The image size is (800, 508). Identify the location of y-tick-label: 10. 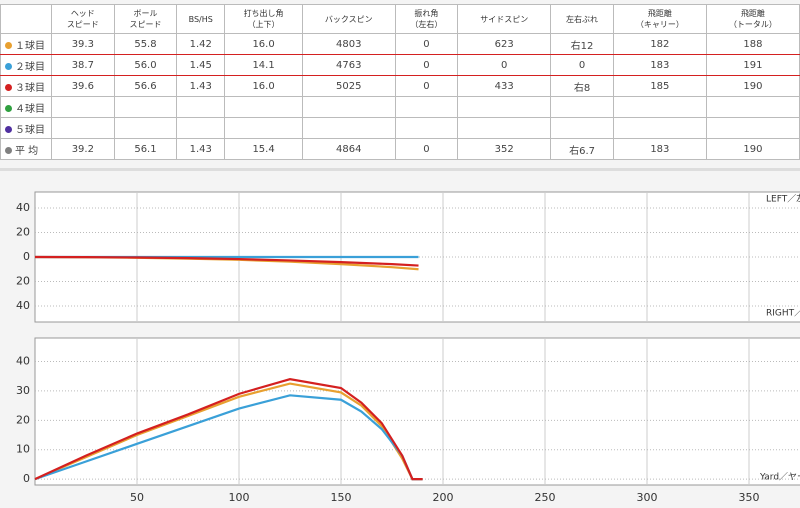
(23, 449).